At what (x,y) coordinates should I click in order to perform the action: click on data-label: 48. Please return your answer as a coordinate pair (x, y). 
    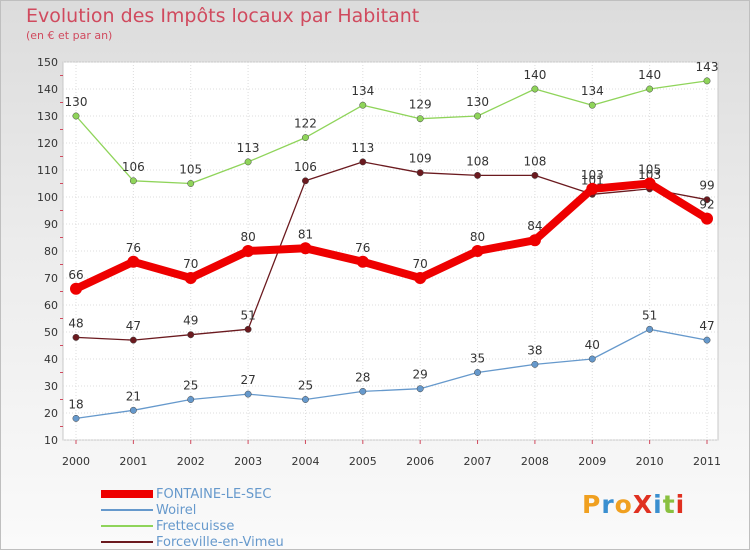
    Looking at the image, I should click on (75, 323).